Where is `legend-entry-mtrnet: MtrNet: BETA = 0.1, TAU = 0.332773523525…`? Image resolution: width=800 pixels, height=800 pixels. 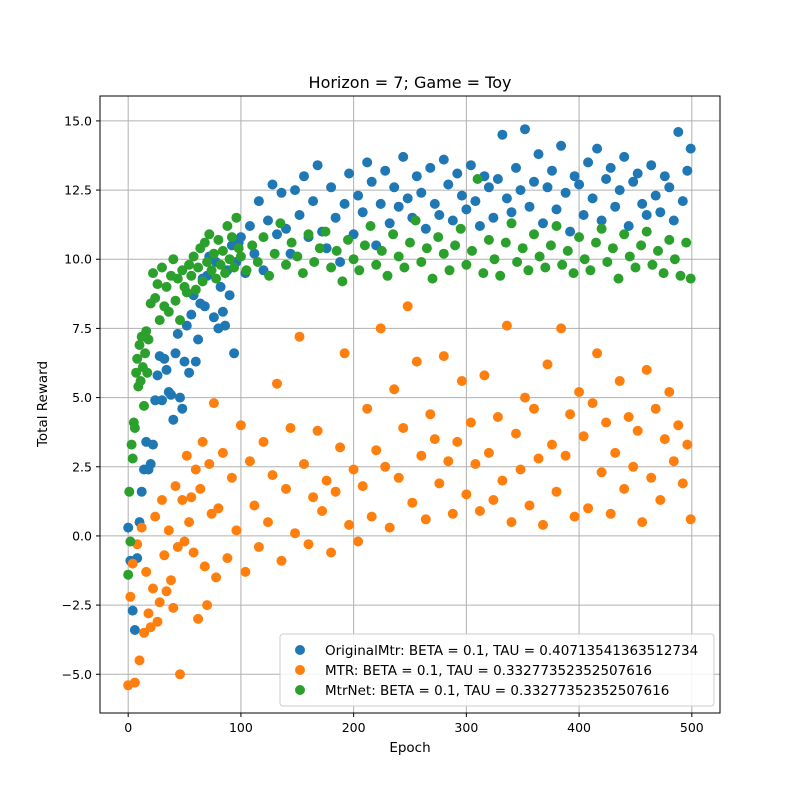
legend-entry-mtrnet: MtrNet: BETA = 0.1, TAU = 0.332773523525… is located at coordinates (482, 691).